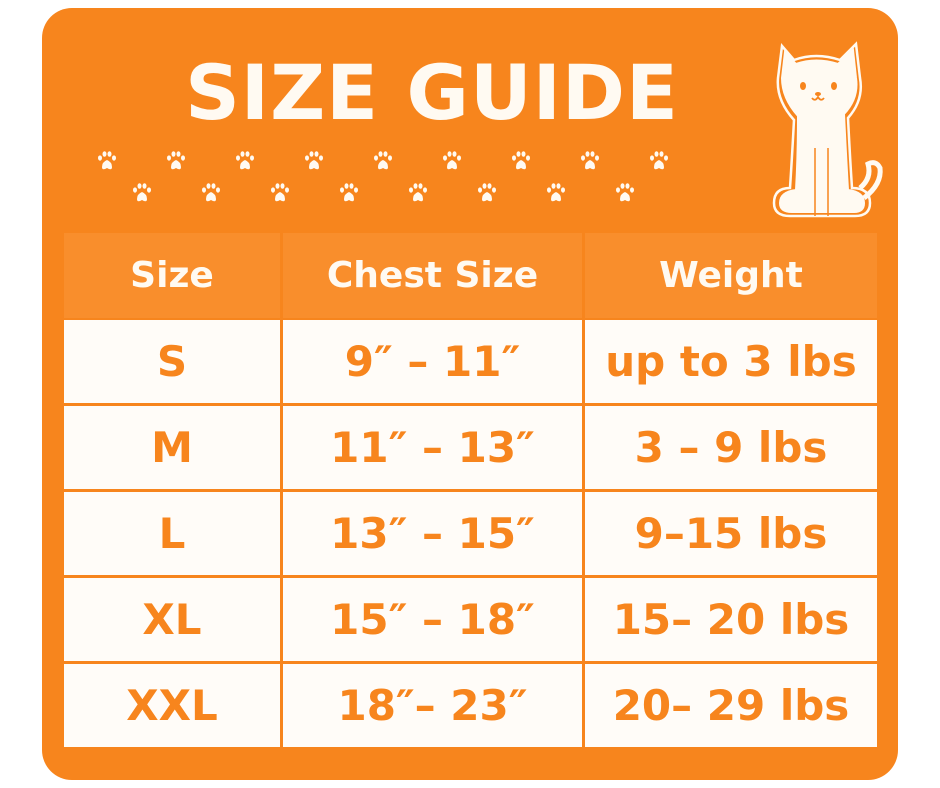  I want to click on chest-cell: 11″ – 13″, so click(432, 447).